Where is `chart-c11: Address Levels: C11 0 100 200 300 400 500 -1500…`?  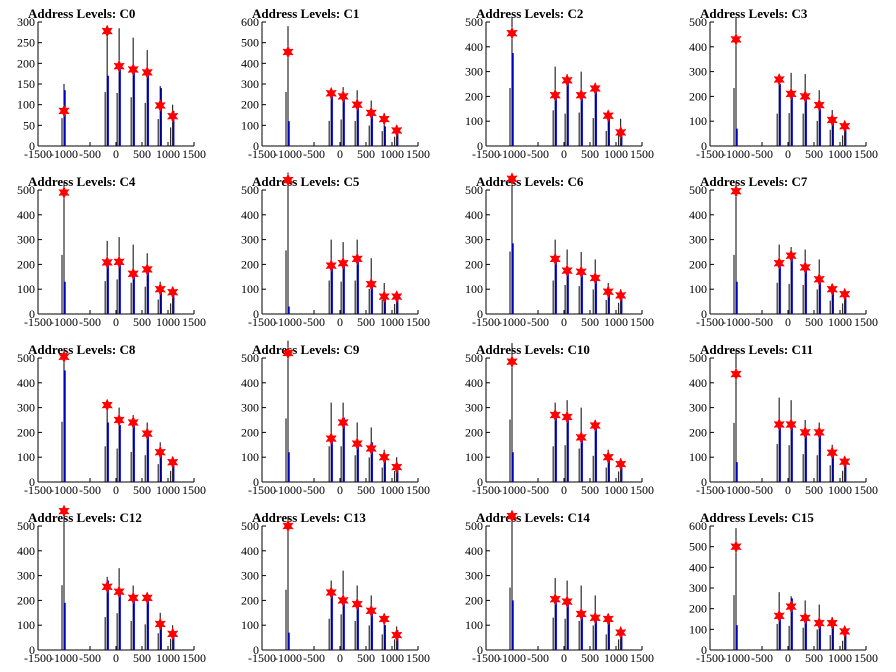
chart-c11: Address Levels: C11 0 100 200 300 400 500 -1500… is located at coordinates (783, 419).